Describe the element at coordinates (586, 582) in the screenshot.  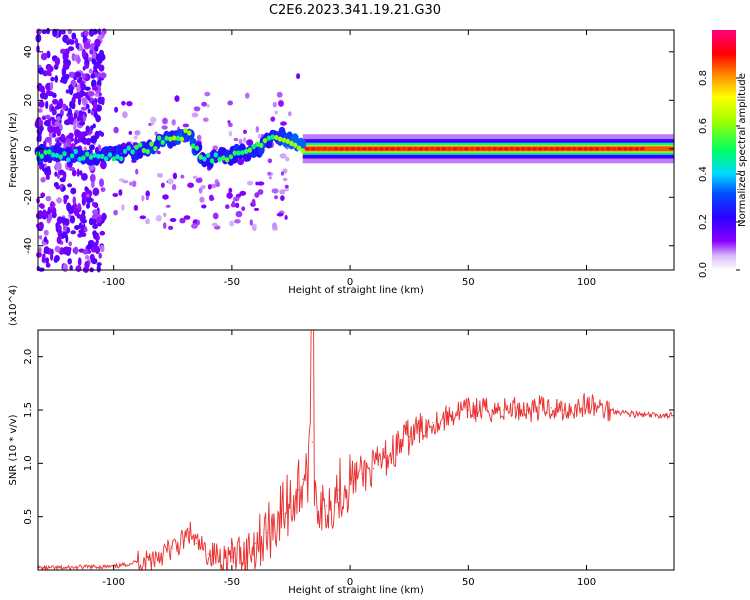
I see `x-tick-label: 100` at that location.